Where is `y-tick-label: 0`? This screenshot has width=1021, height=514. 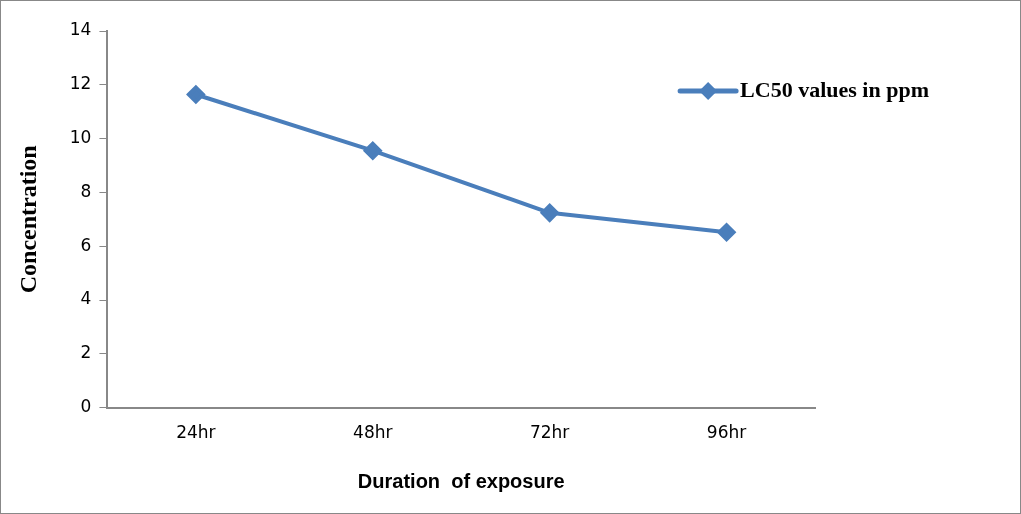 y-tick-label: 0 is located at coordinates (86, 406).